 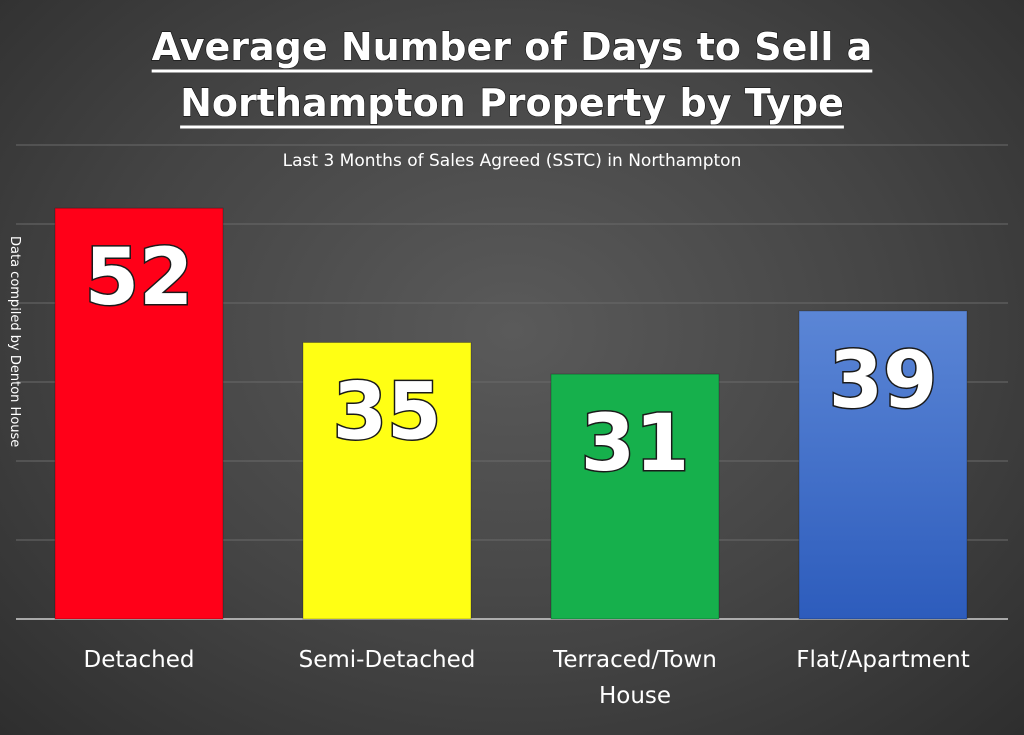 I want to click on category-label: Terraced/Town House, so click(x=634, y=678).